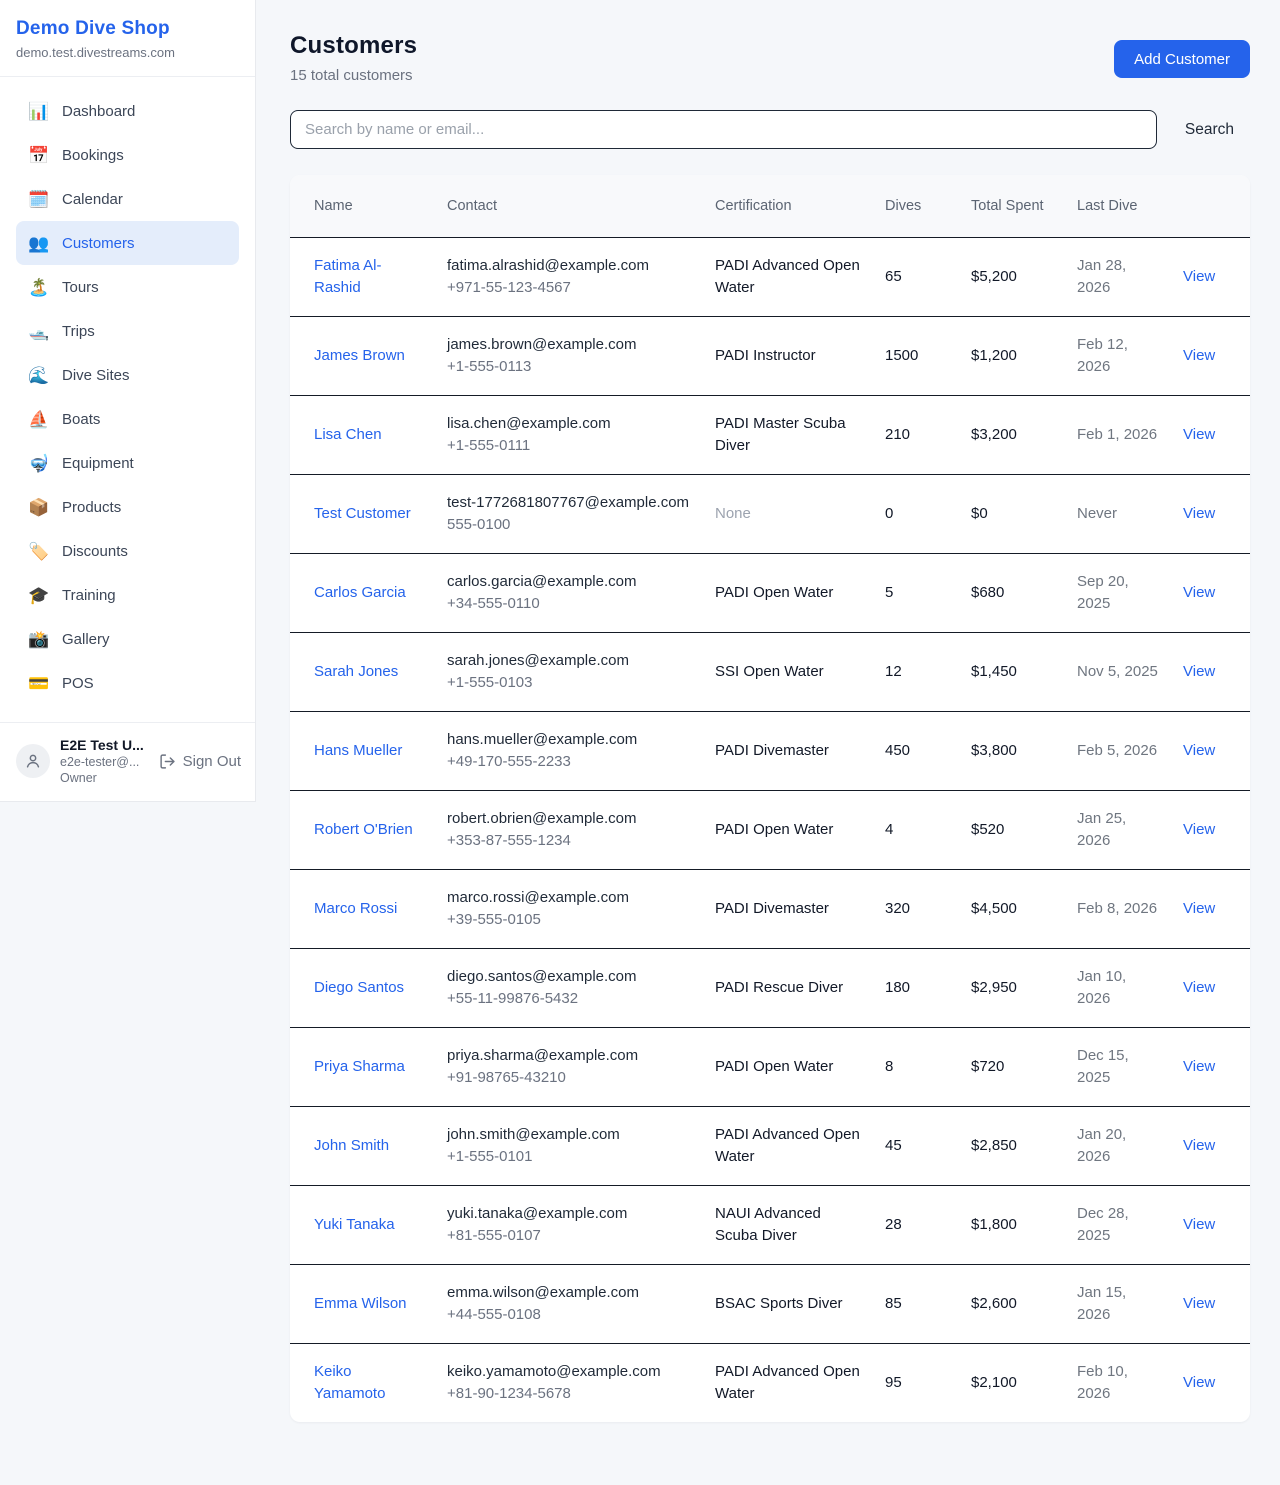 The height and width of the screenshot is (1485, 1280). I want to click on customer-dives: 85, so click(893, 1303).